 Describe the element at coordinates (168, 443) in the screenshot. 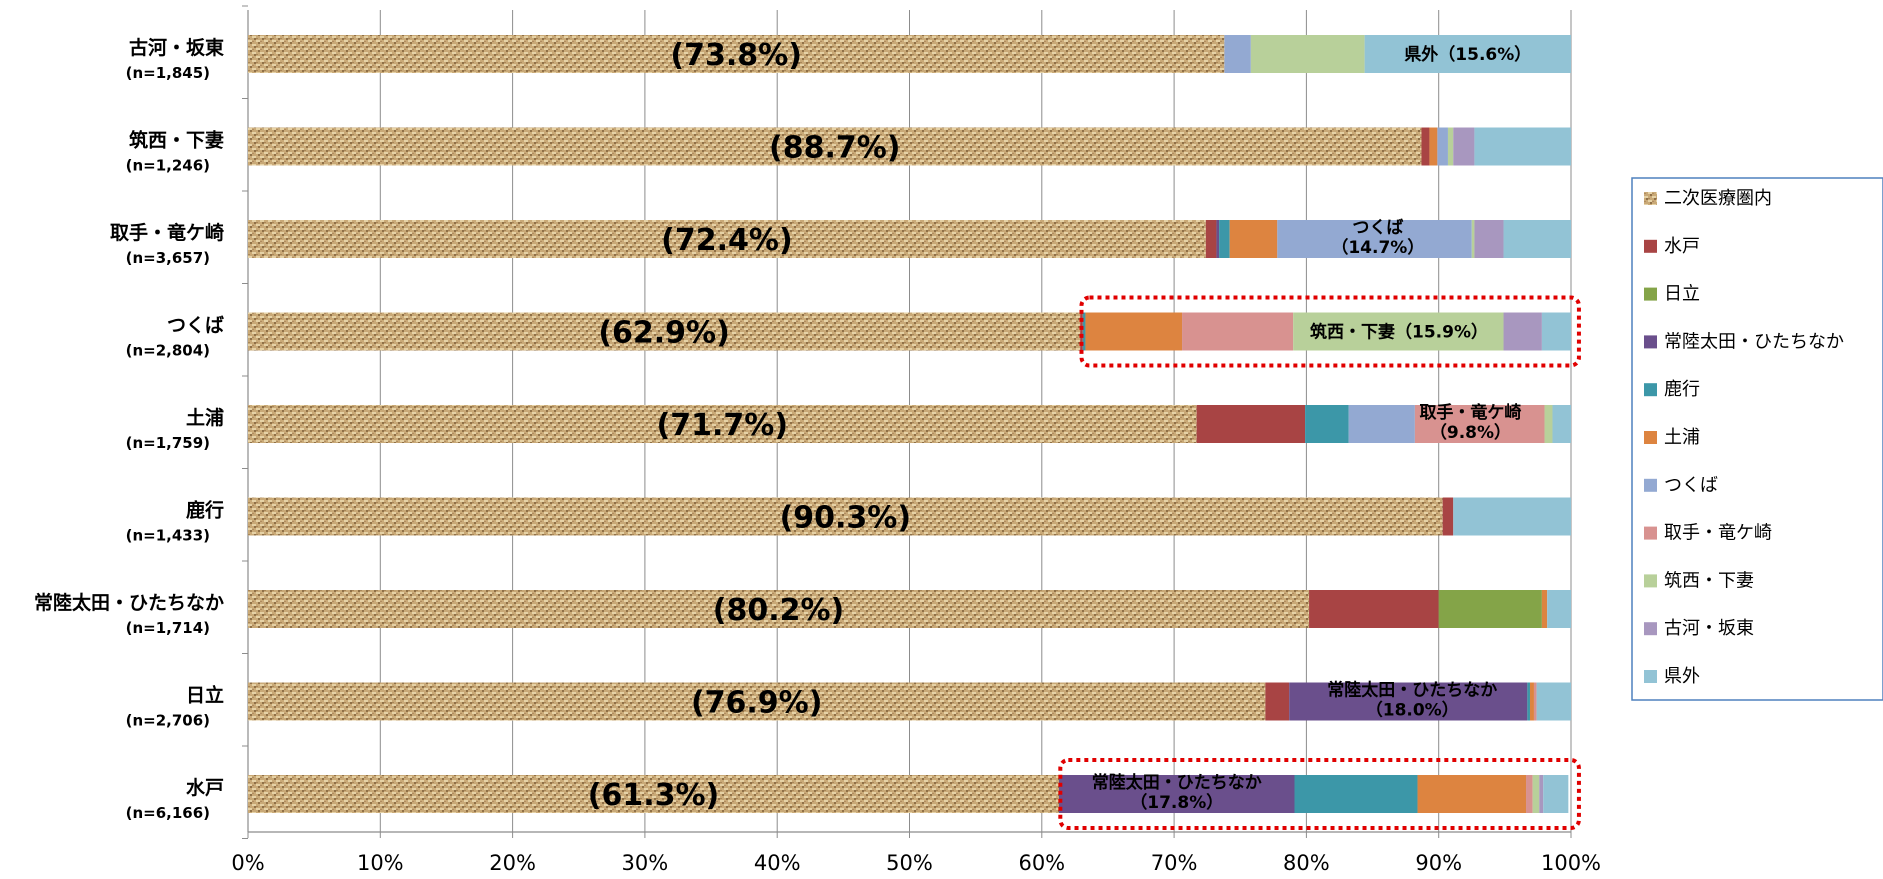

I see `category-n-label: (n=1,759)` at that location.